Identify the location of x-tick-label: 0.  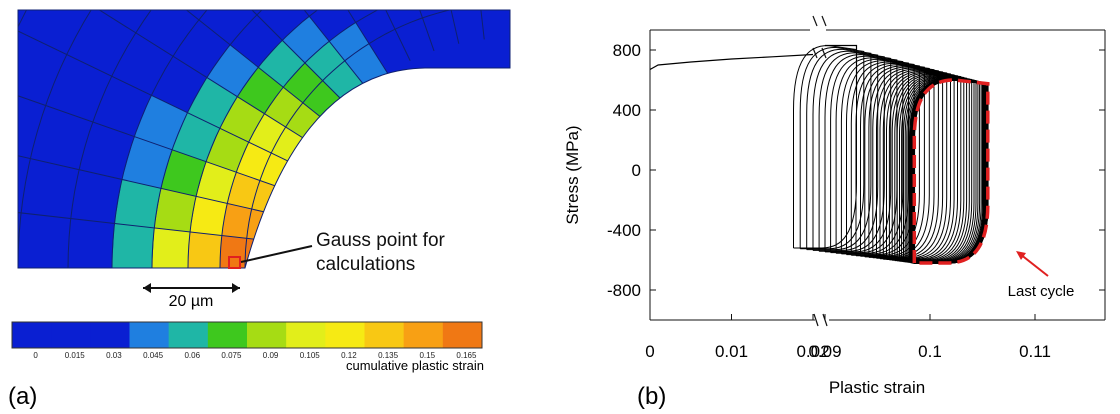
(649, 351).